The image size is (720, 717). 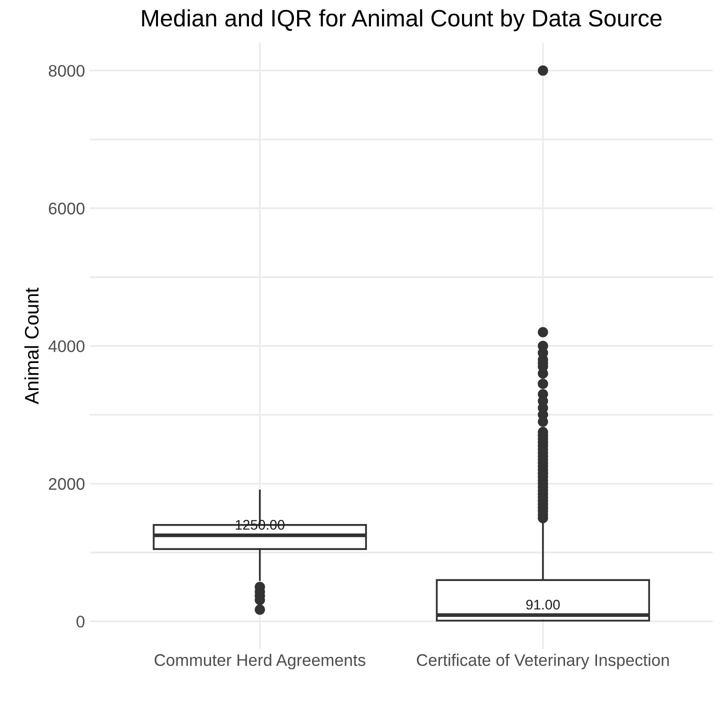 What do you see at coordinates (31, 346) in the screenshot?
I see `y-axis-title: Animal Count` at bounding box center [31, 346].